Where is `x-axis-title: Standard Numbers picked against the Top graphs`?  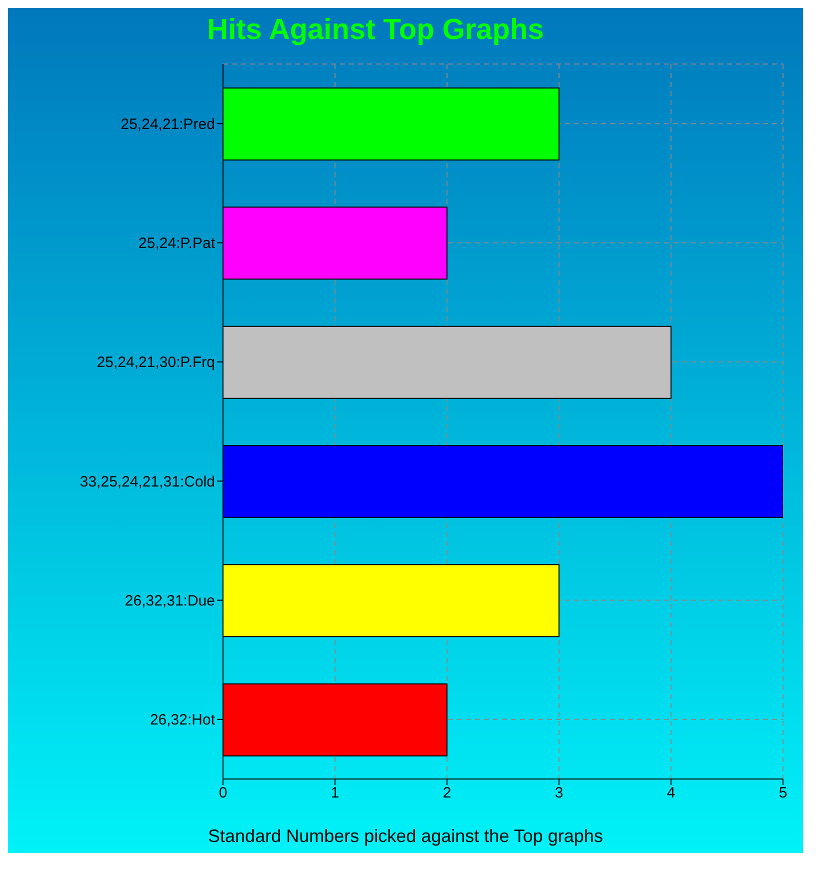
x-axis-title: Standard Numbers picked against the Top graphs is located at coordinates (405, 836).